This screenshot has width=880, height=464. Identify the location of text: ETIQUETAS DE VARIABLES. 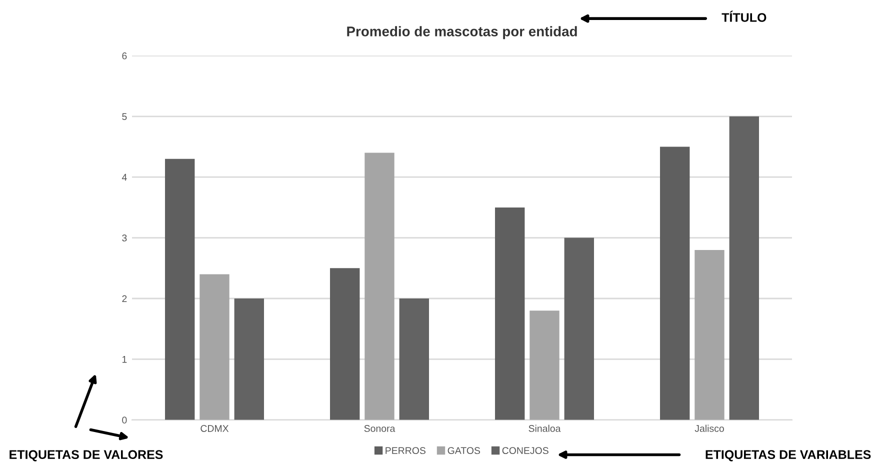
(788, 456).